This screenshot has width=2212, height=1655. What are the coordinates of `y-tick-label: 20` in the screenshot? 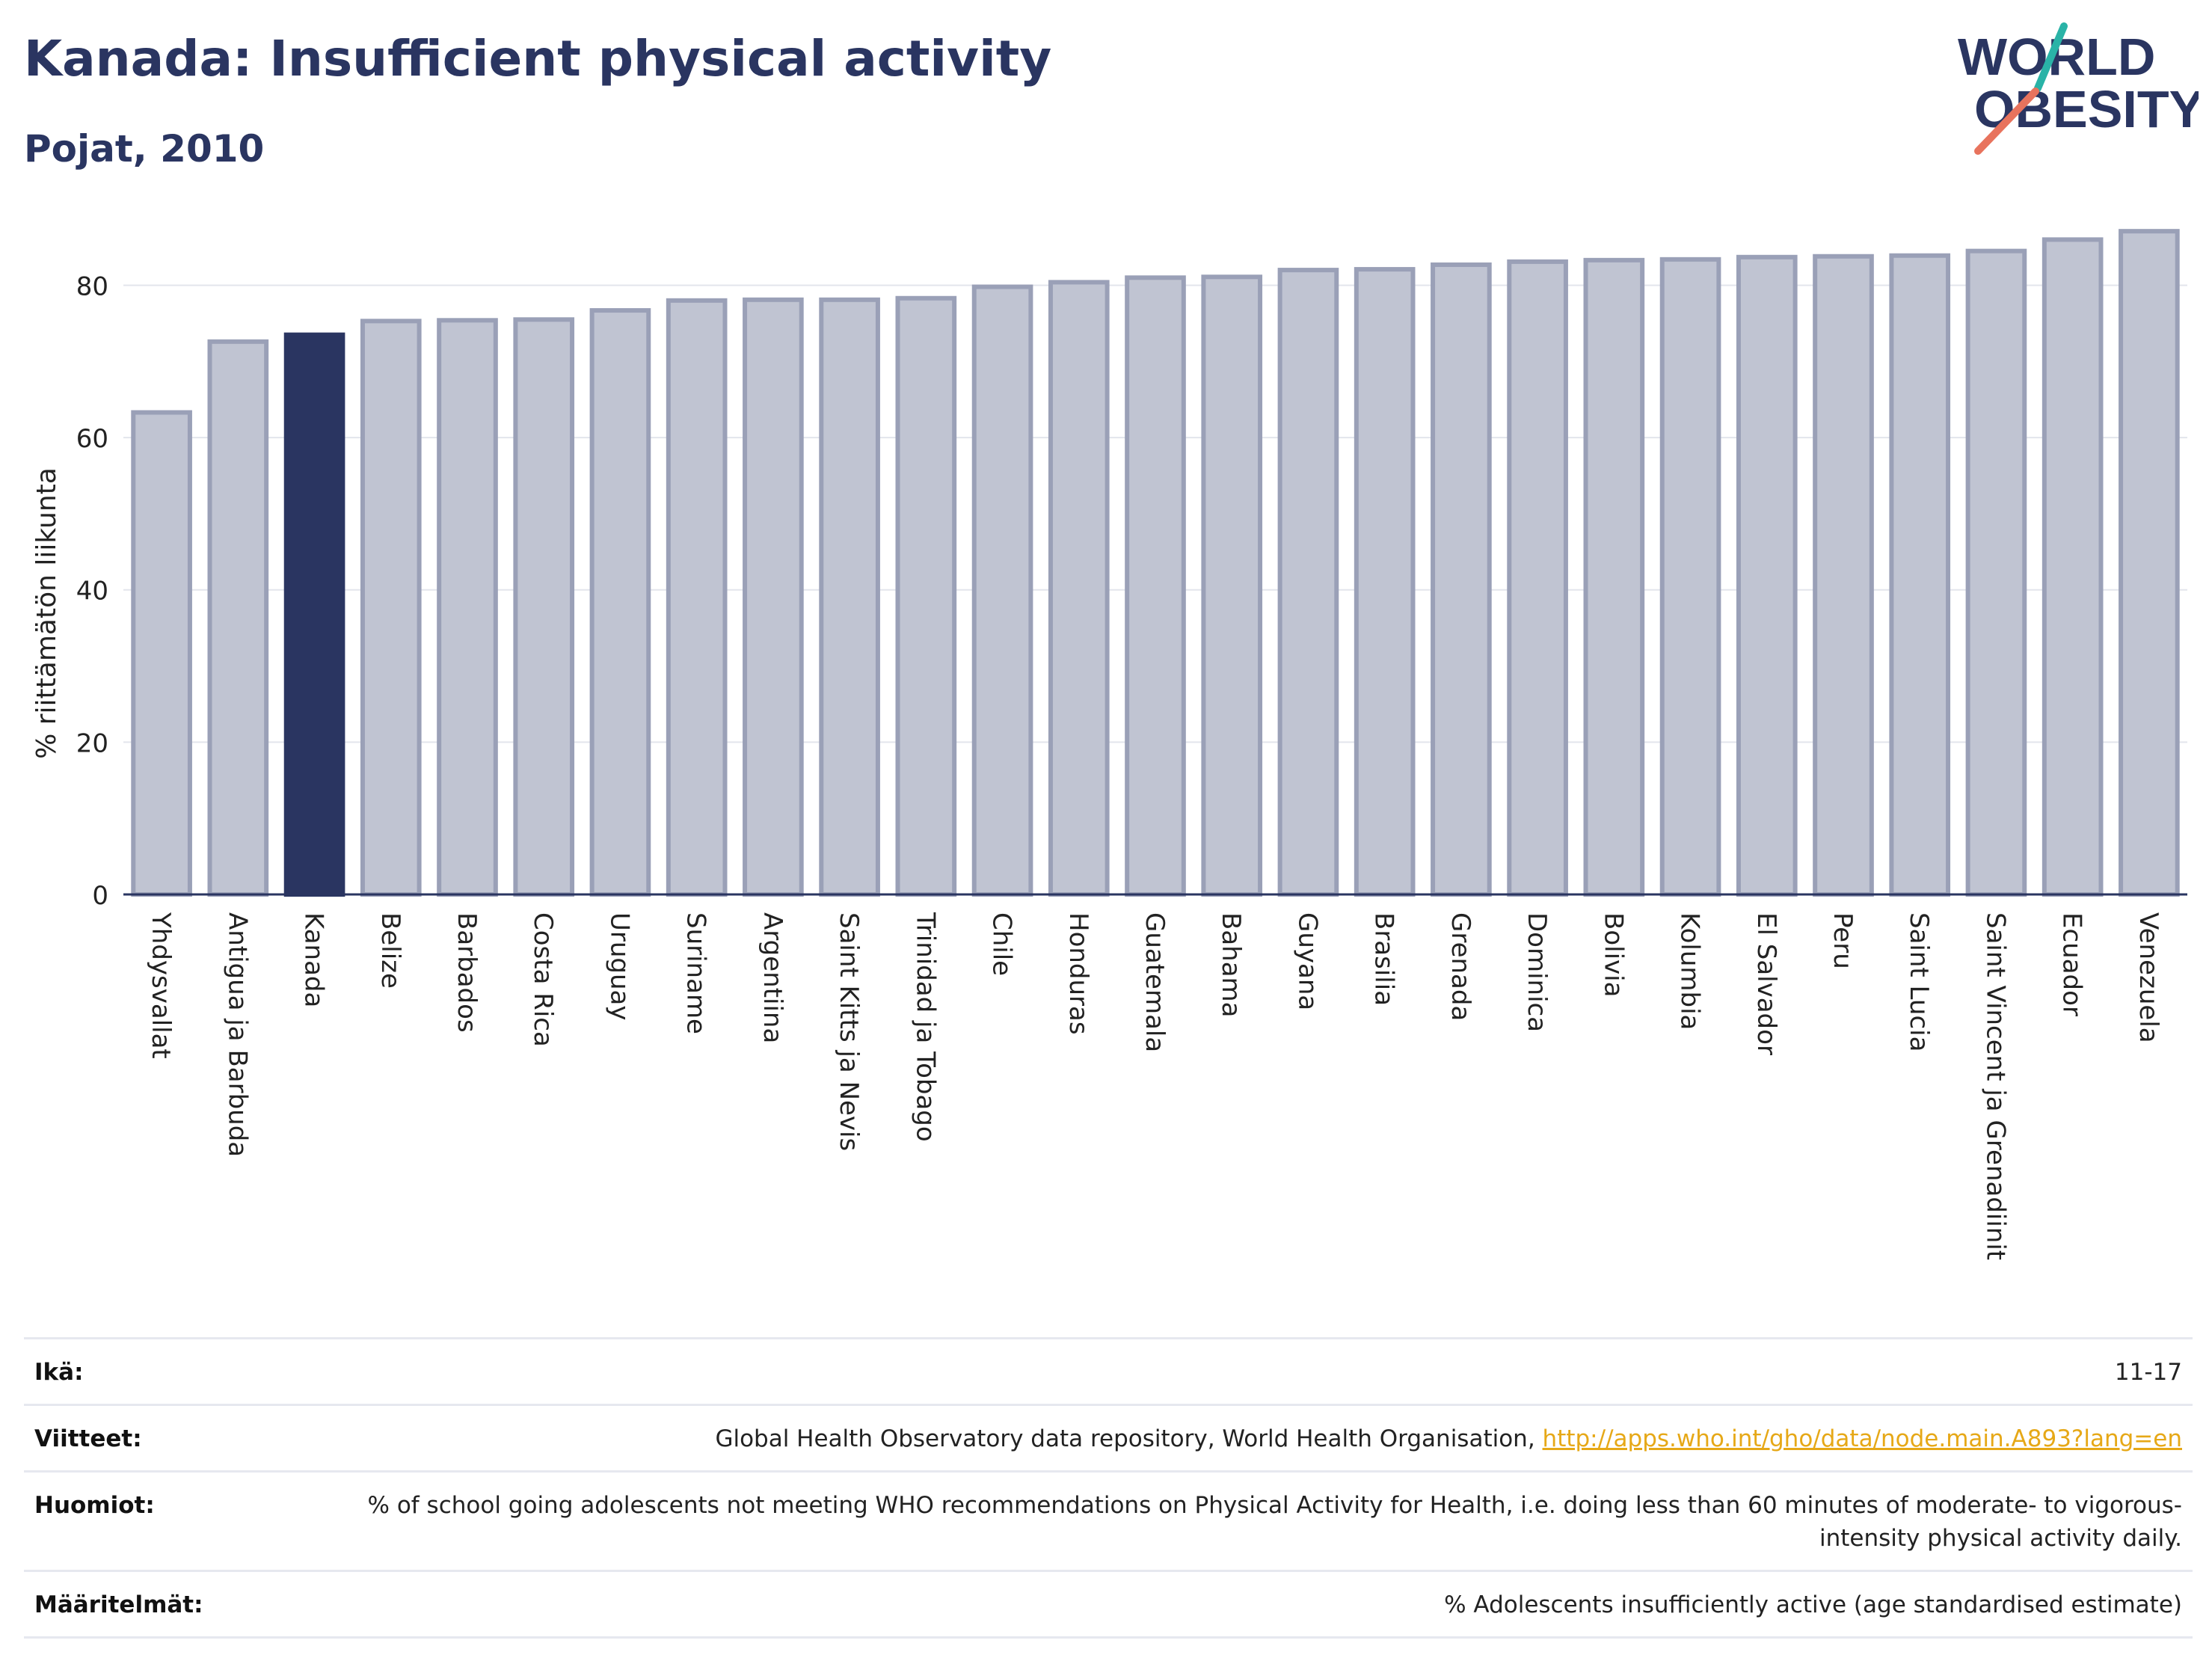 It's located at (92, 743).